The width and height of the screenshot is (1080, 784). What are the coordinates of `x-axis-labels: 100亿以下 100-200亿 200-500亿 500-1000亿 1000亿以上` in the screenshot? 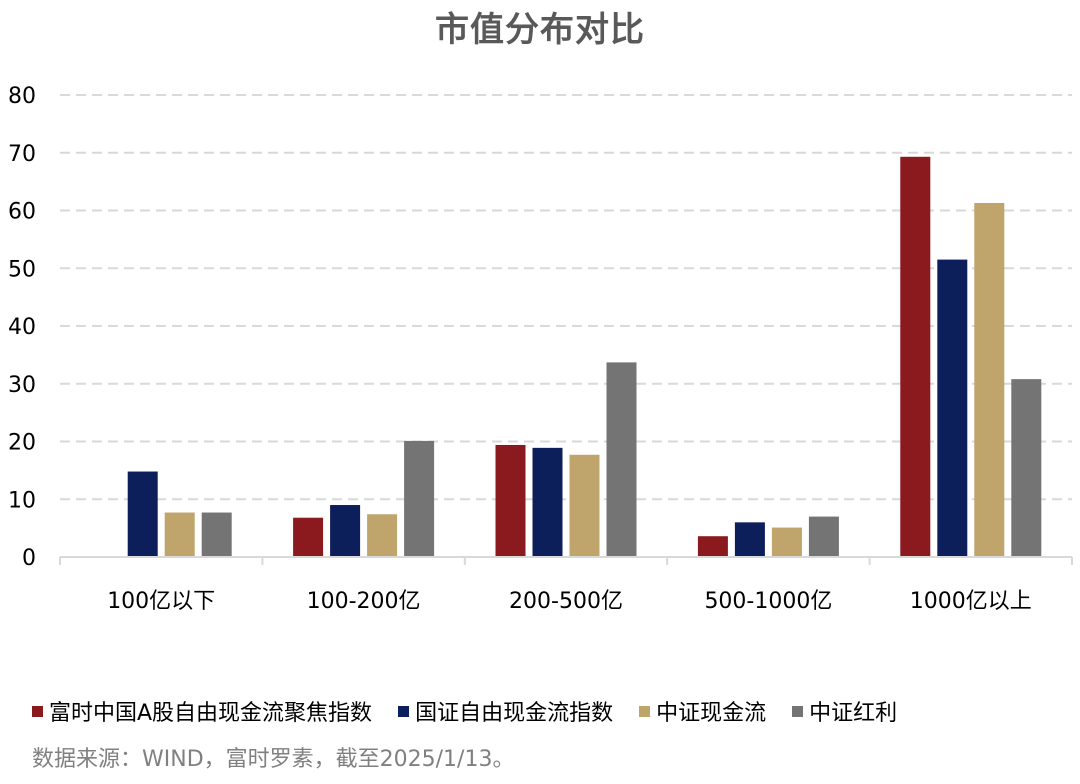 It's located at (569, 601).